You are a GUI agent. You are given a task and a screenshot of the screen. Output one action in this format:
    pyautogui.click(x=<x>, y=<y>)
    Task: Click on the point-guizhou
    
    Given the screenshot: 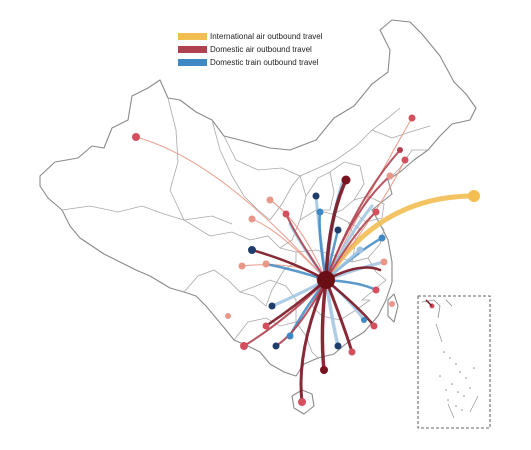 What is the action you would take?
    pyautogui.click(x=272, y=306)
    